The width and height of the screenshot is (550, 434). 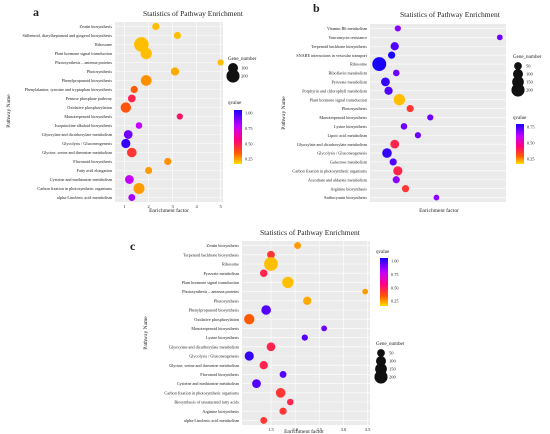 I want to click on y-tick-label: Isoquinoline alkaloid biosynthesis, so click(x=84, y=125).